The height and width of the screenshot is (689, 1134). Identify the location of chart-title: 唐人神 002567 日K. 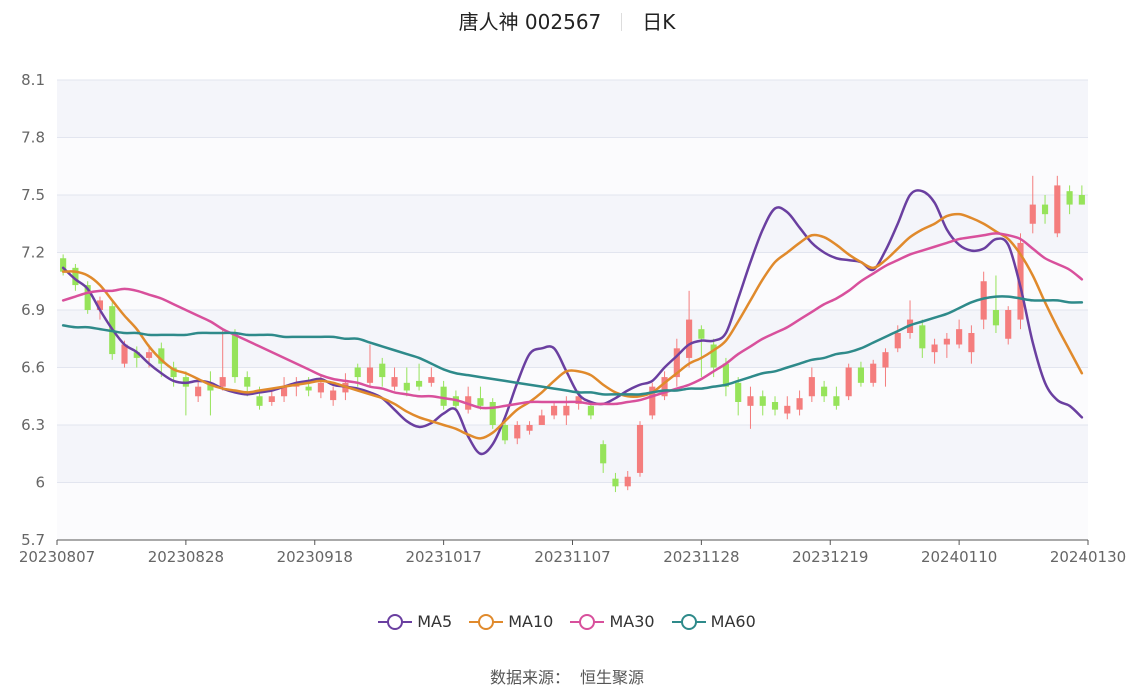
(567, 20).